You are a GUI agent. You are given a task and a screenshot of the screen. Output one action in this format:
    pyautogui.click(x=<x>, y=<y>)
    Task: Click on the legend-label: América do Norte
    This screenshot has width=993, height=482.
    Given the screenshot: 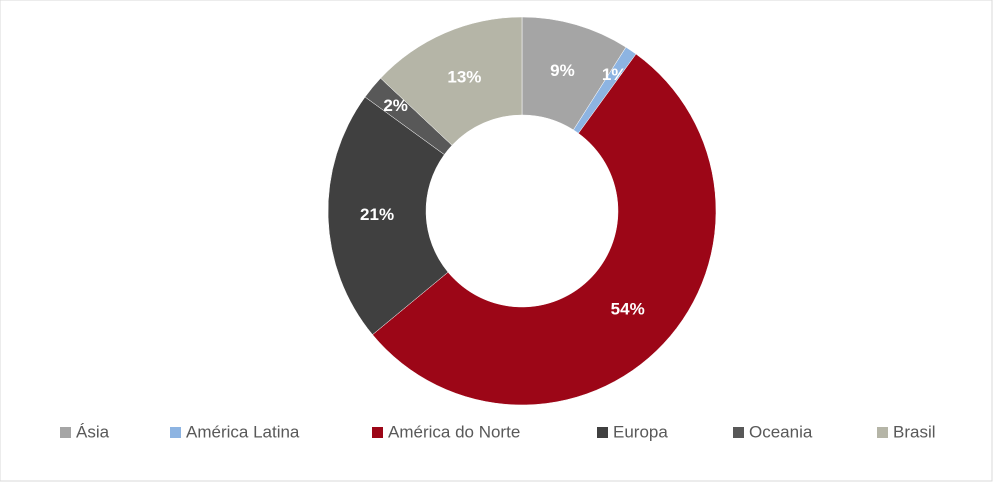 What is the action you would take?
    pyautogui.click(x=454, y=431)
    